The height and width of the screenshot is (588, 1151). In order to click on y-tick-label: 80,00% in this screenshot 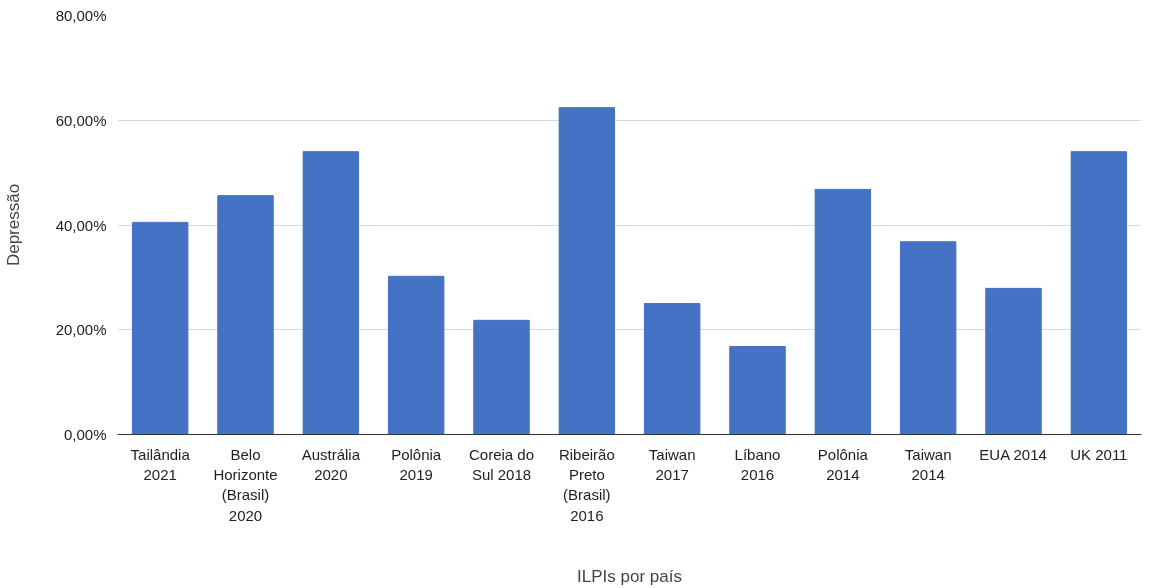, I will do `click(81, 15)`.